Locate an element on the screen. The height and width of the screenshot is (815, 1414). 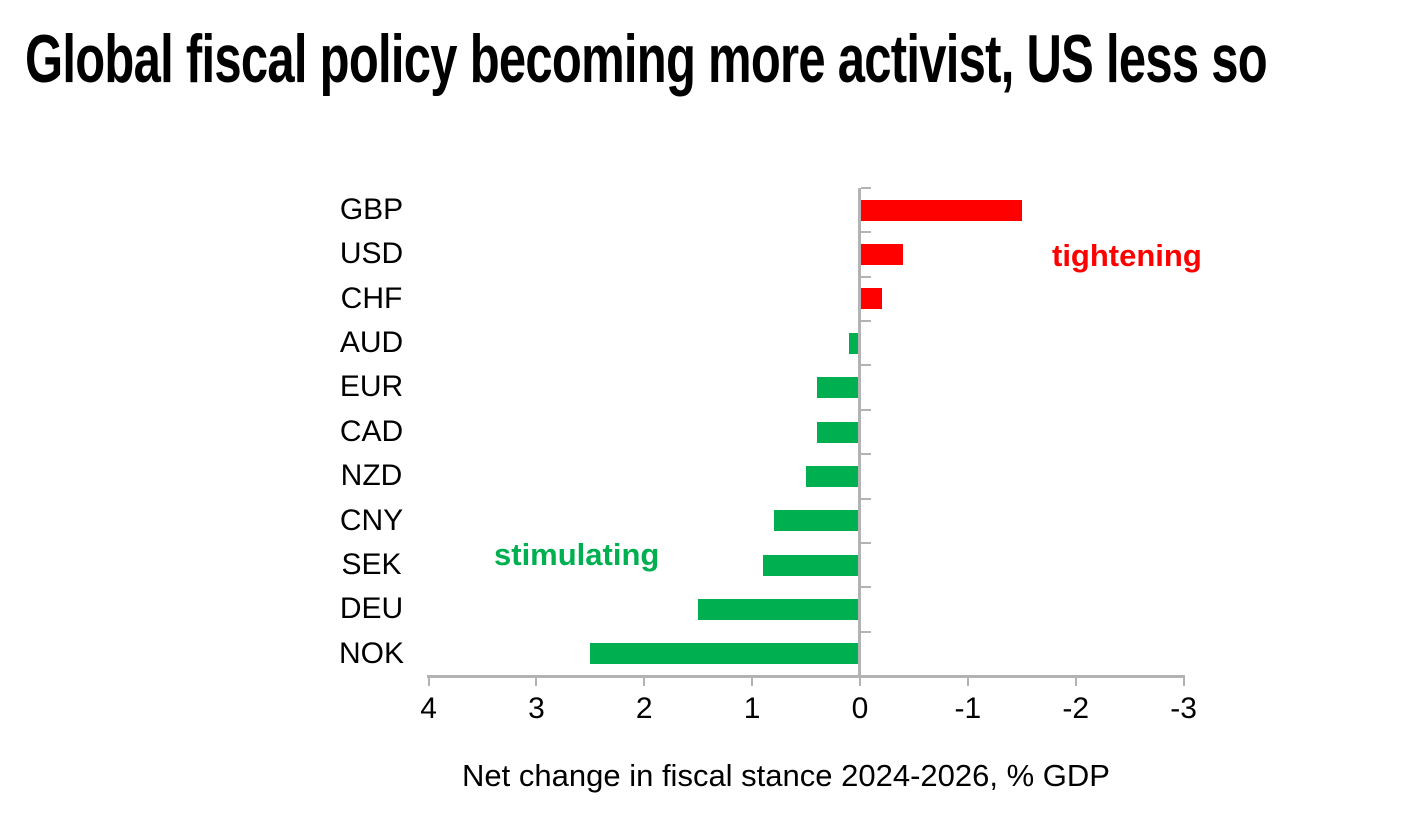
bar-cny is located at coordinates (816, 521).